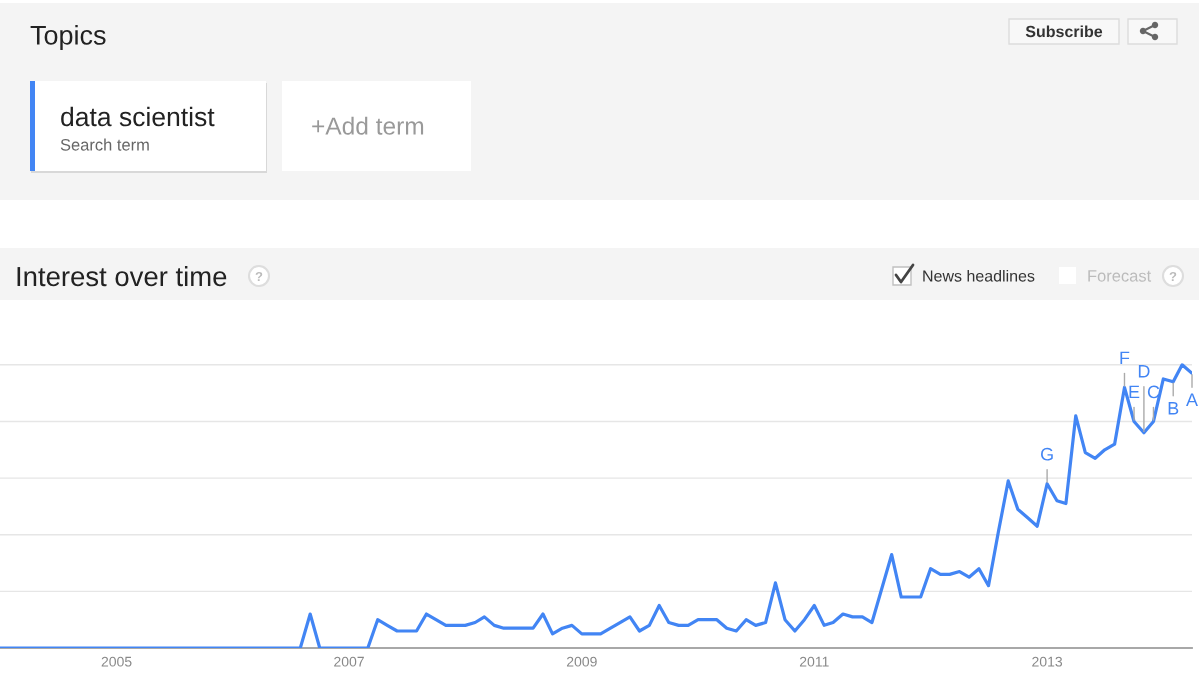 Image resolution: width=1199 pixels, height=678 pixels. What do you see at coordinates (368, 125) in the screenshot?
I see `text: +Add term` at bounding box center [368, 125].